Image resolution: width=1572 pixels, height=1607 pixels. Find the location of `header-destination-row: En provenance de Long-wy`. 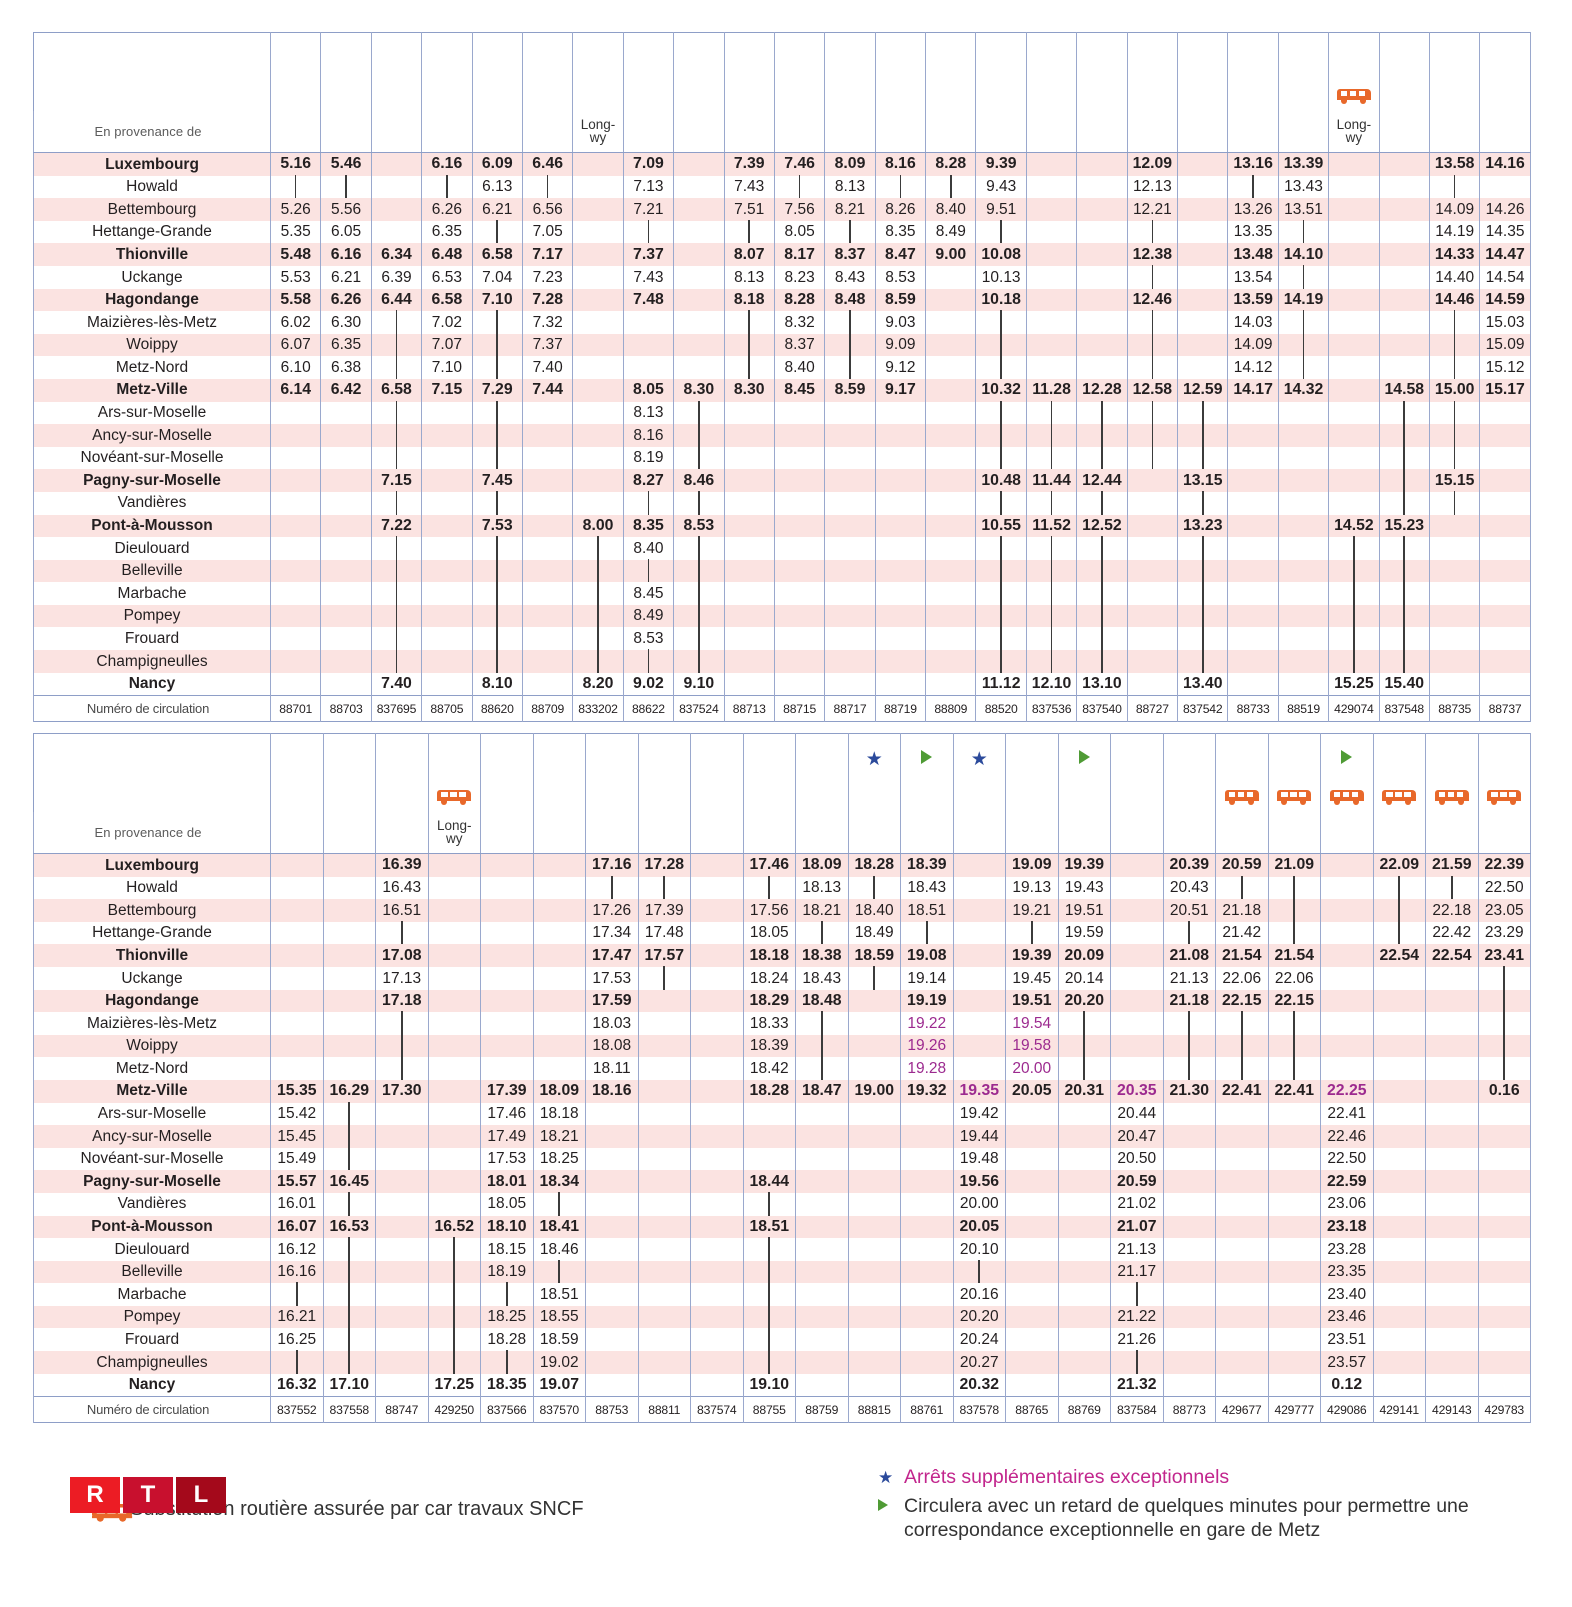

header-destination-row: En provenance de Long-wy is located at coordinates (782, 833).